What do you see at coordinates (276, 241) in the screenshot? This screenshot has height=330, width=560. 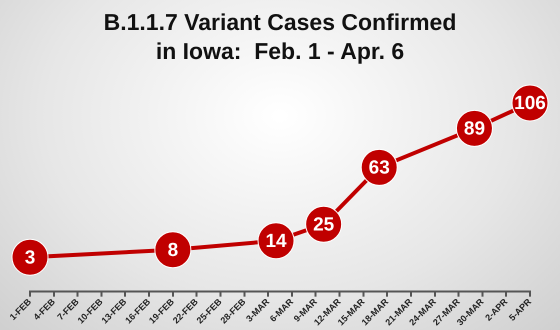 I see `data-label: 14` at bounding box center [276, 241].